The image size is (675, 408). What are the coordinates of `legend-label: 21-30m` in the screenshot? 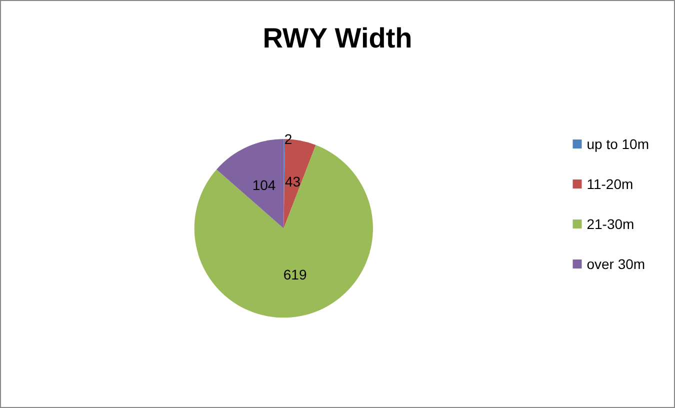 It's located at (610, 224).